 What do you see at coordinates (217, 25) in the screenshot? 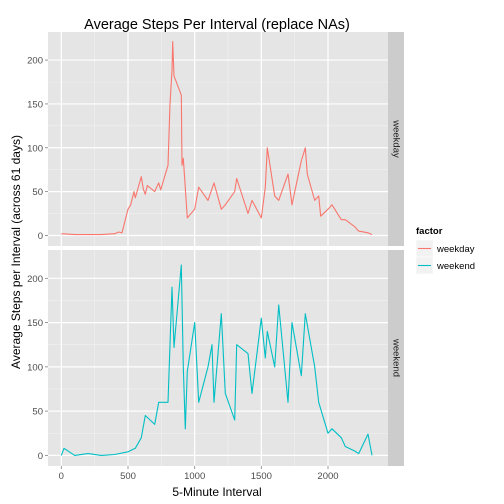
I see `chart-title: Average Steps Per Interval (replace NAs)` at bounding box center [217, 25].